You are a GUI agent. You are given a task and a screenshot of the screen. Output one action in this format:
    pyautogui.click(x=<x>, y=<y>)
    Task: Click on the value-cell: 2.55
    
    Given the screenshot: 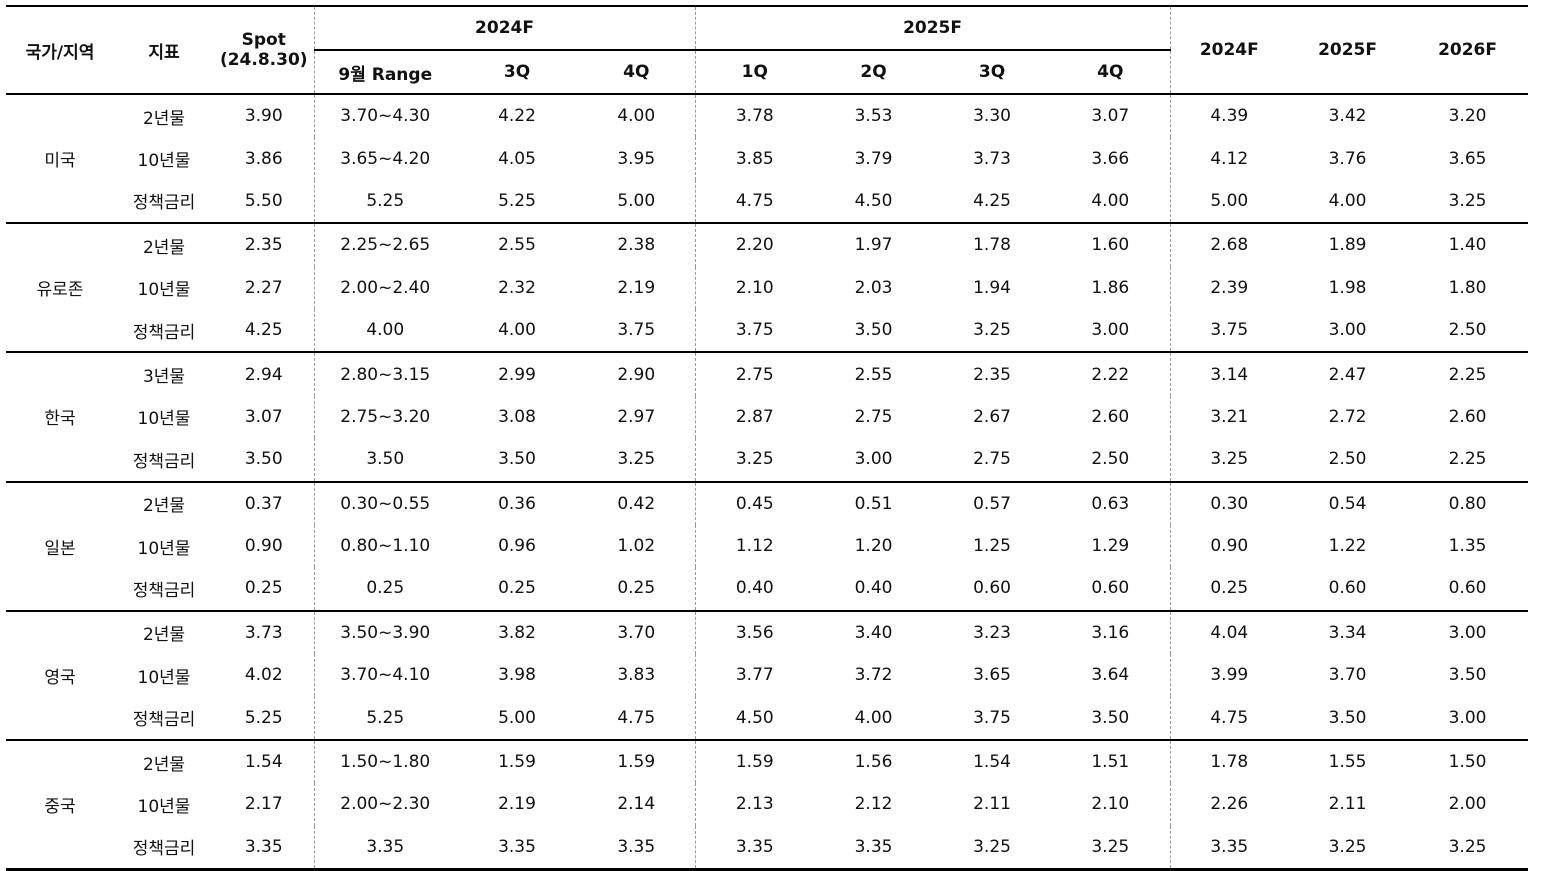 What is the action you would take?
    pyautogui.click(x=873, y=374)
    